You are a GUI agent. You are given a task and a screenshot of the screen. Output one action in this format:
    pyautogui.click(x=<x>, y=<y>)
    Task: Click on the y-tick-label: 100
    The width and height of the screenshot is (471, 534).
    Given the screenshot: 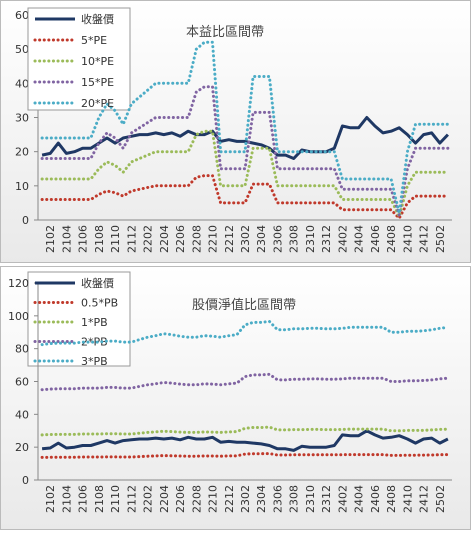 What is the action you would take?
    pyautogui.click(x=18, y=316)
    